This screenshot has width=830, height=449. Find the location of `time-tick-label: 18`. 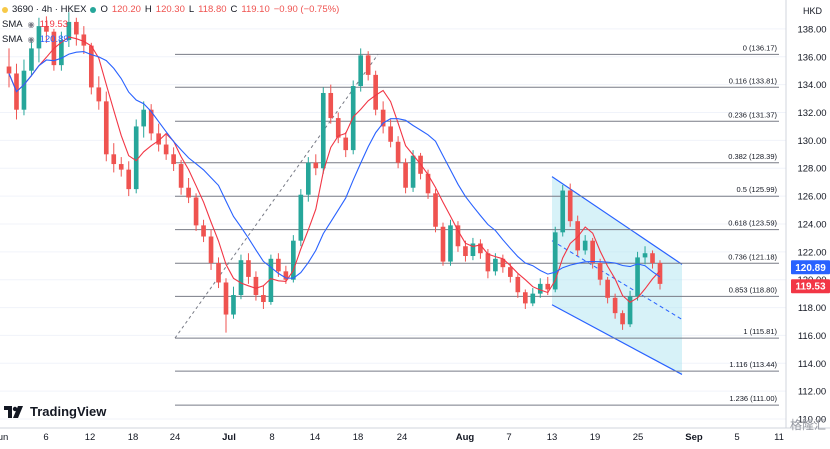

time-tick-label: 18 is located at coordinates (358, 437).